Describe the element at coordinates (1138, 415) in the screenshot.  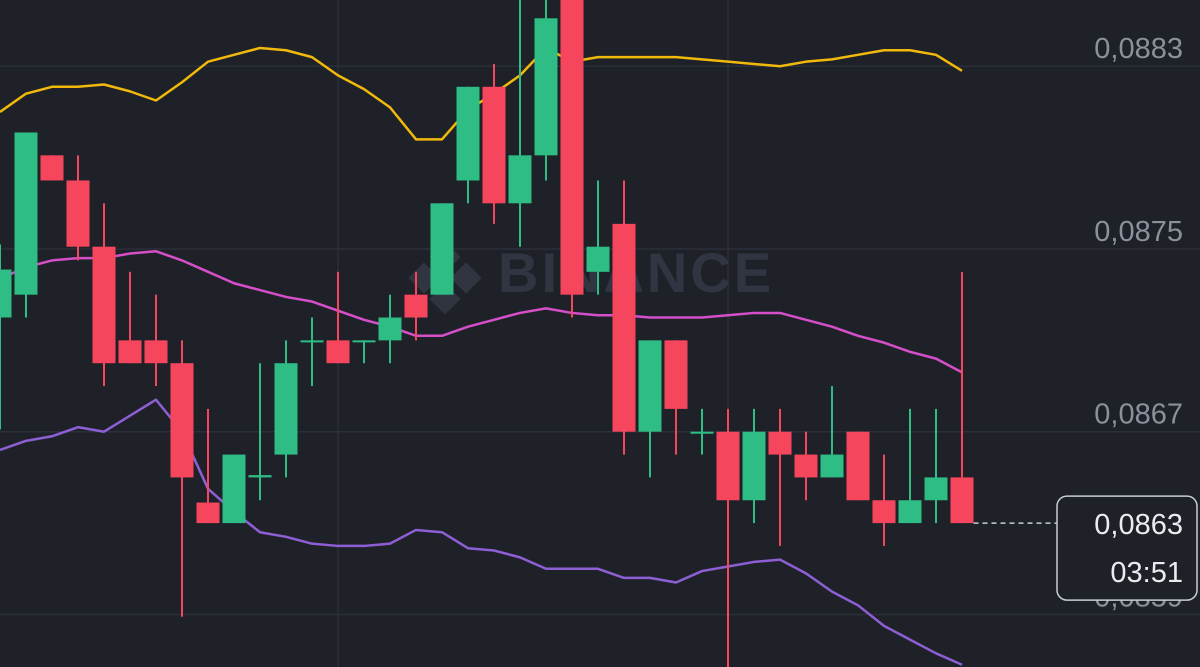
I see `y-tick-label: 0,0867` at that location.